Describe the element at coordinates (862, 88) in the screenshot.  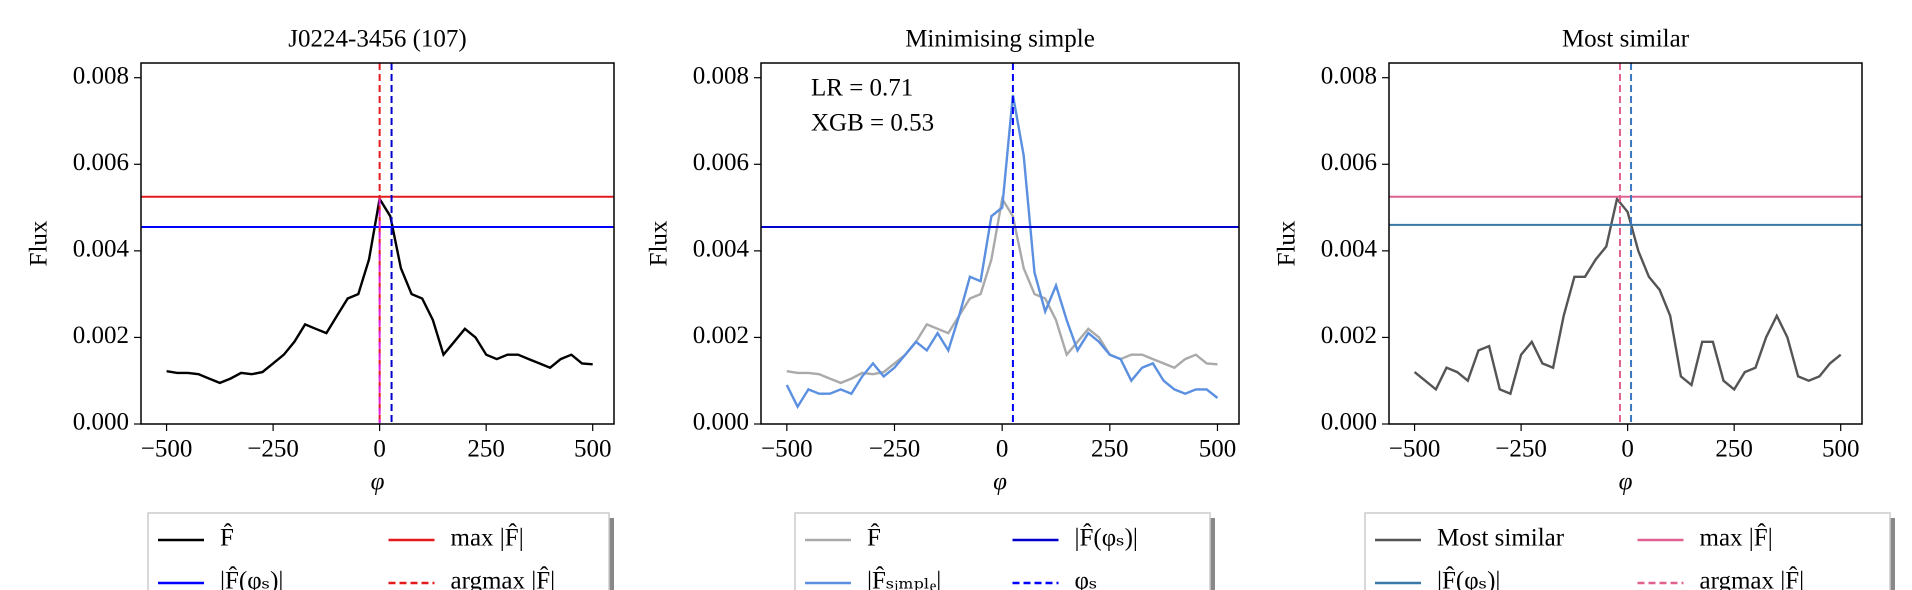
I see `annotation: LR = 0.71` at that location.